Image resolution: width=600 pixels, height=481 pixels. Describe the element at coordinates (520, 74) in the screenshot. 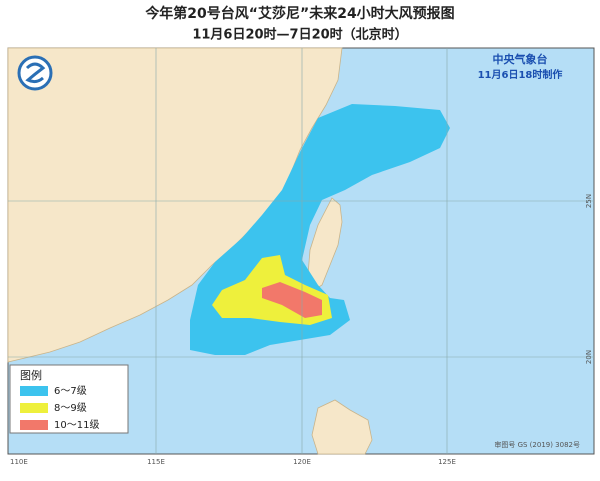

I see `issued: 11月6日18时制作` at that location.